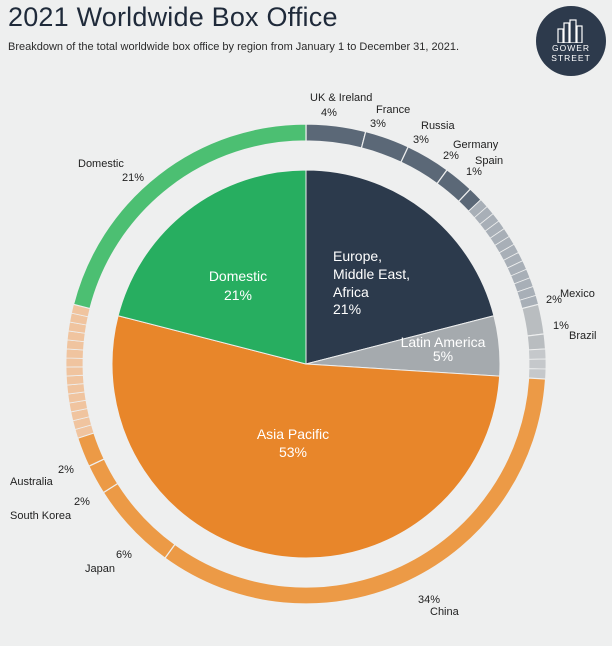  What do you see at coordinates (238, 276) in the screenshot?
I see `region-name-domestic: Domestic` at bounding box center [238, 276].